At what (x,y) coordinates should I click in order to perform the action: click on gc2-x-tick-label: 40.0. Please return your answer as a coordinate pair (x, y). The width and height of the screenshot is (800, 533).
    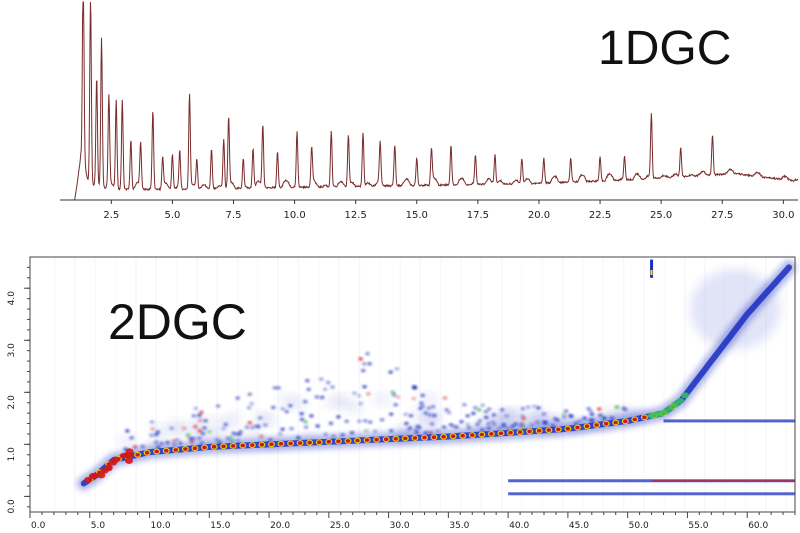
    Looking at the image, I should click on (519, 526).